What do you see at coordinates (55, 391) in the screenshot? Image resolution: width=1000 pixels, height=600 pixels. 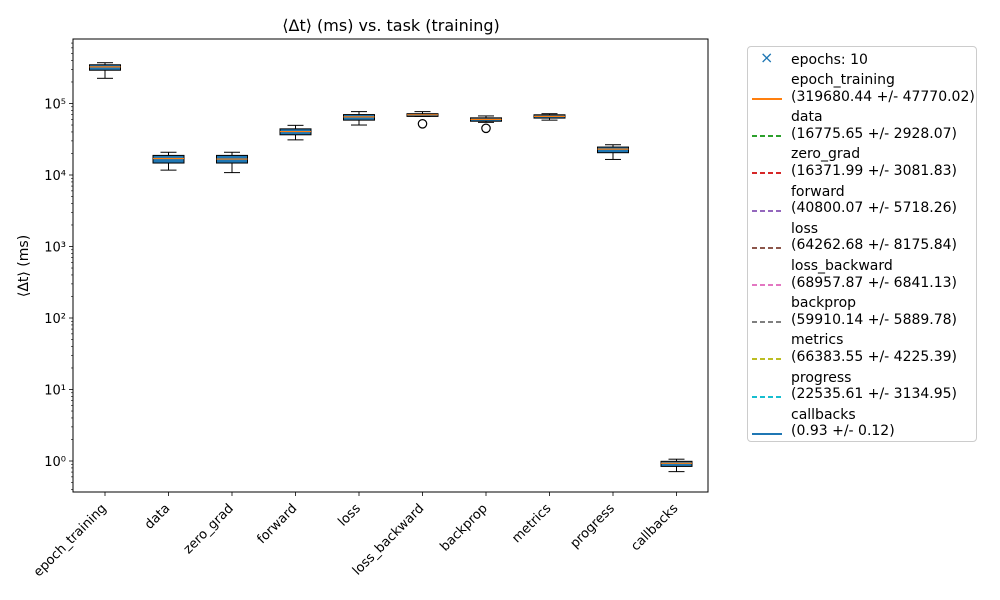 I see `y-tick-label: 10¹` at bounding box center [55, 391].